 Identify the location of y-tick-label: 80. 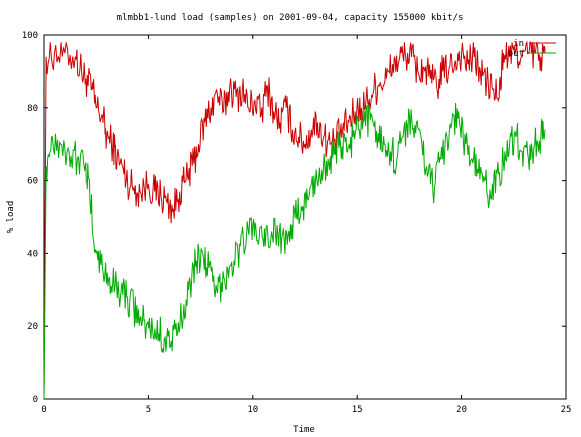
(32, 109).